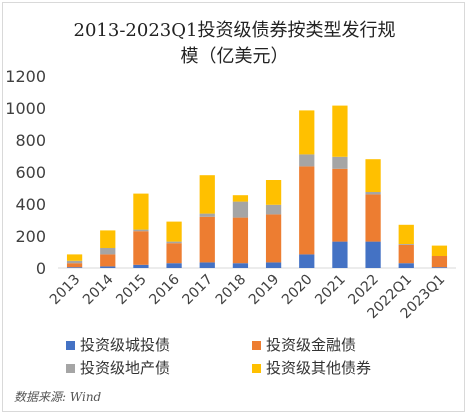 This screenshot has width=469, height=416. Describe the element at coordinates (264, 290) in the screenshot. I see `x-tick-label: 2019` at that location.